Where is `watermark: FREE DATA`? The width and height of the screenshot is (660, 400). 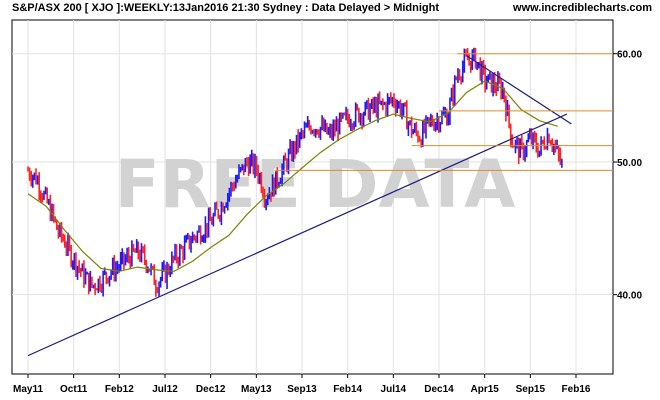
watermark: FREE DATA is located at coordinates (315, 184).